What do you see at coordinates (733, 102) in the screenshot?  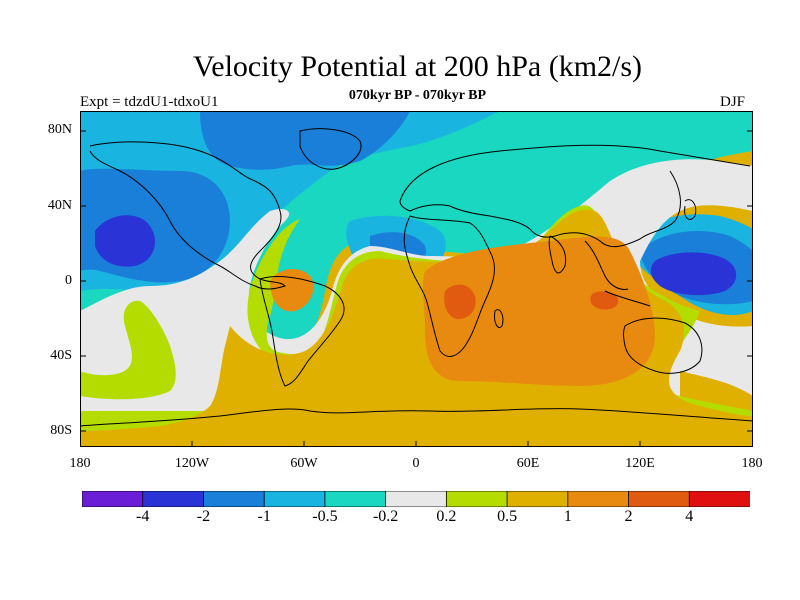 I see `season-label: DJF` at bounding box center [733, 102].